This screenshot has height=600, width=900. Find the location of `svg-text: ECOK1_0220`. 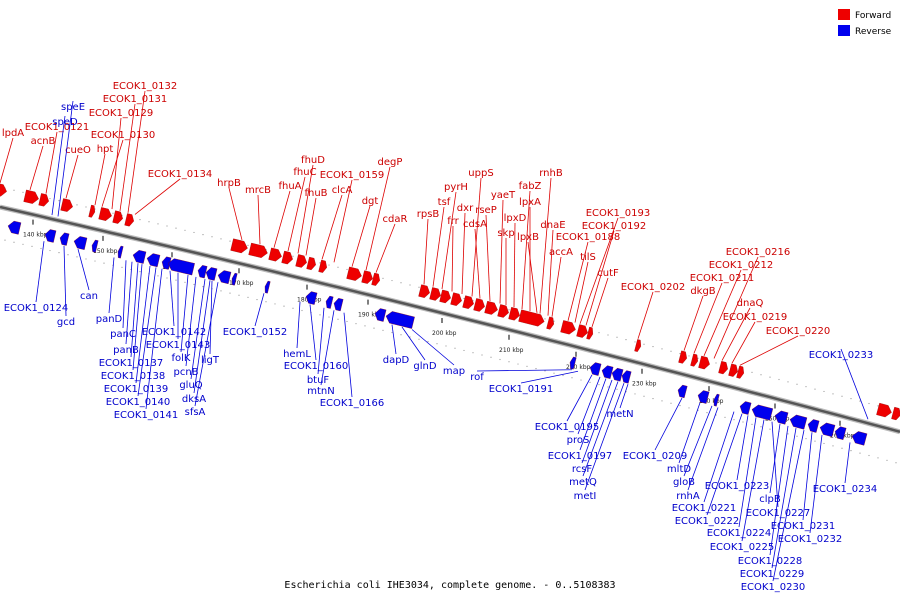

svg-text: ECOK1_0220 is located at coordinates (798, 331).